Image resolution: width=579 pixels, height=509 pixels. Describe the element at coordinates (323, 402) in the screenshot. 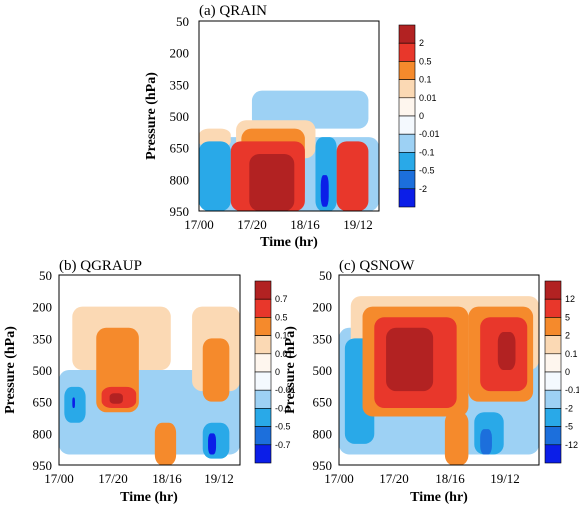

I see `y-tick: 650` at that location.